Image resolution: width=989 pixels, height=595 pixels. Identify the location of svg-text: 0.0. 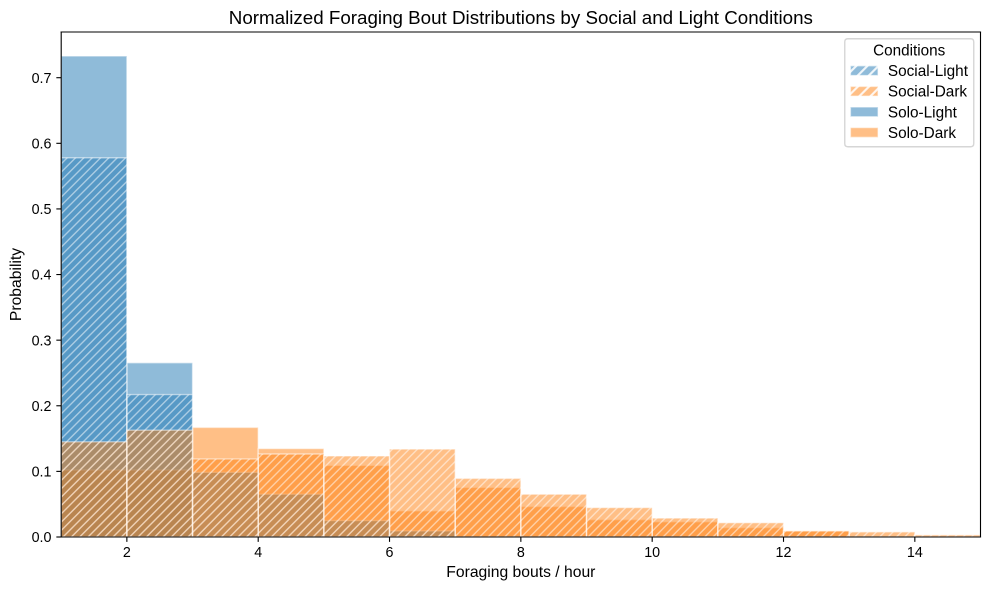
(42, 538).